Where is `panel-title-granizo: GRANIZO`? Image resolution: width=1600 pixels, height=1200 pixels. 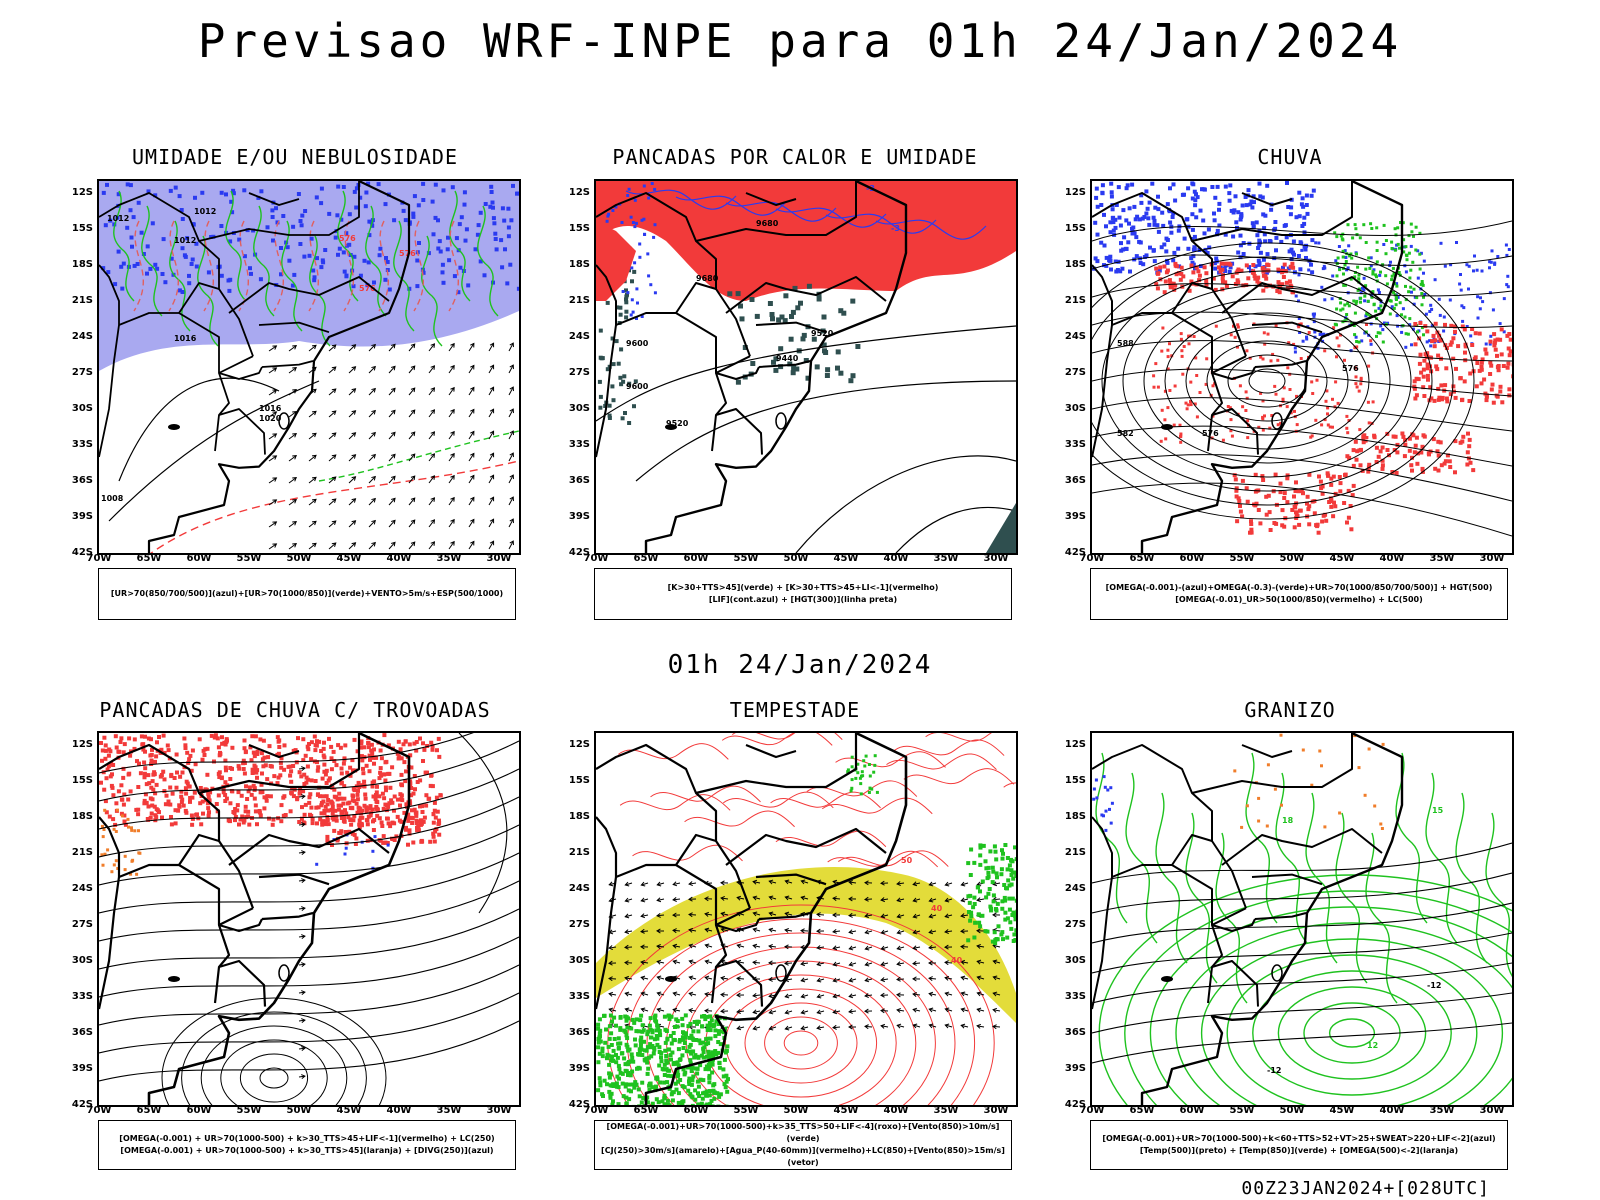 panel-title-granizo: GRANIZO is located at coordinates (1290, 710).